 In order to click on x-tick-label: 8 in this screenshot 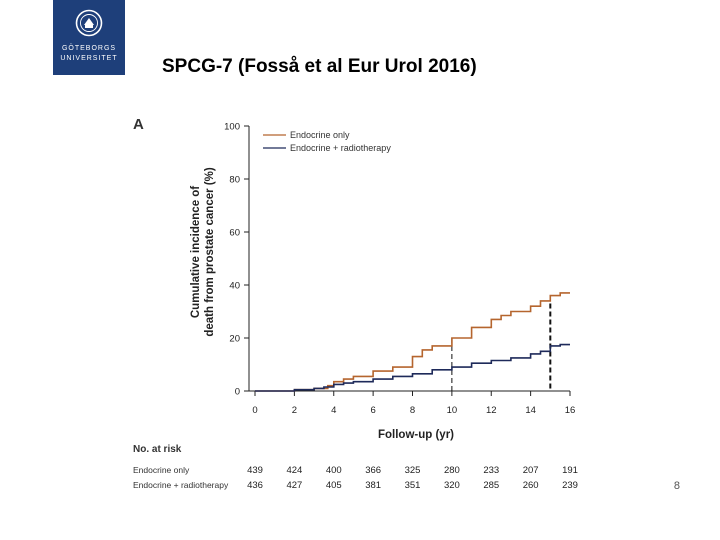, I will do `click(412, 410)`.